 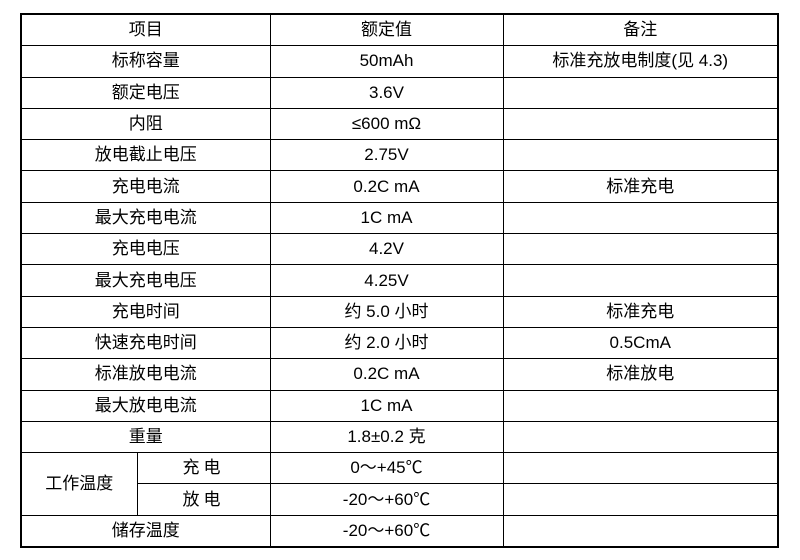 I want to click on table-row: 充电电压 4.2V, so click(x=399, y=249).